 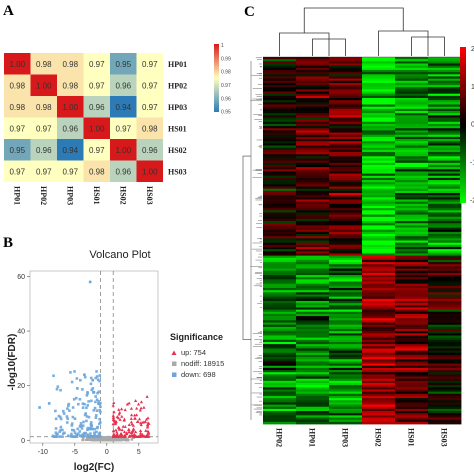 What do you see at coordinates (177, 150) in the screenshot?
I see `row-label: HS02` at bounding box center [177, 150].